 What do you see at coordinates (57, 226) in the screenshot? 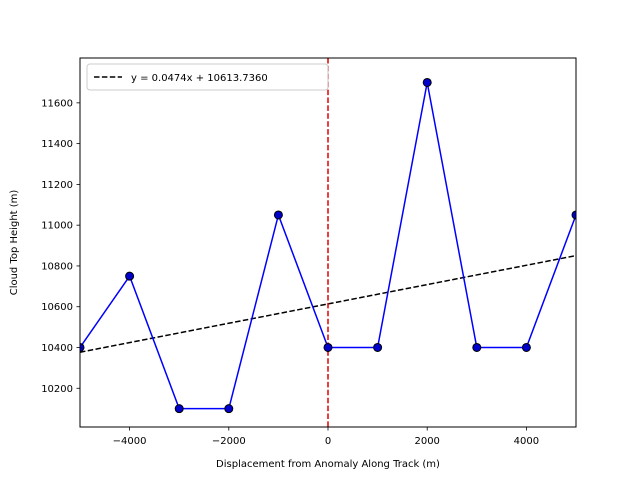
I see `y-tick-label: 11000` at bounding box center [57, 226].